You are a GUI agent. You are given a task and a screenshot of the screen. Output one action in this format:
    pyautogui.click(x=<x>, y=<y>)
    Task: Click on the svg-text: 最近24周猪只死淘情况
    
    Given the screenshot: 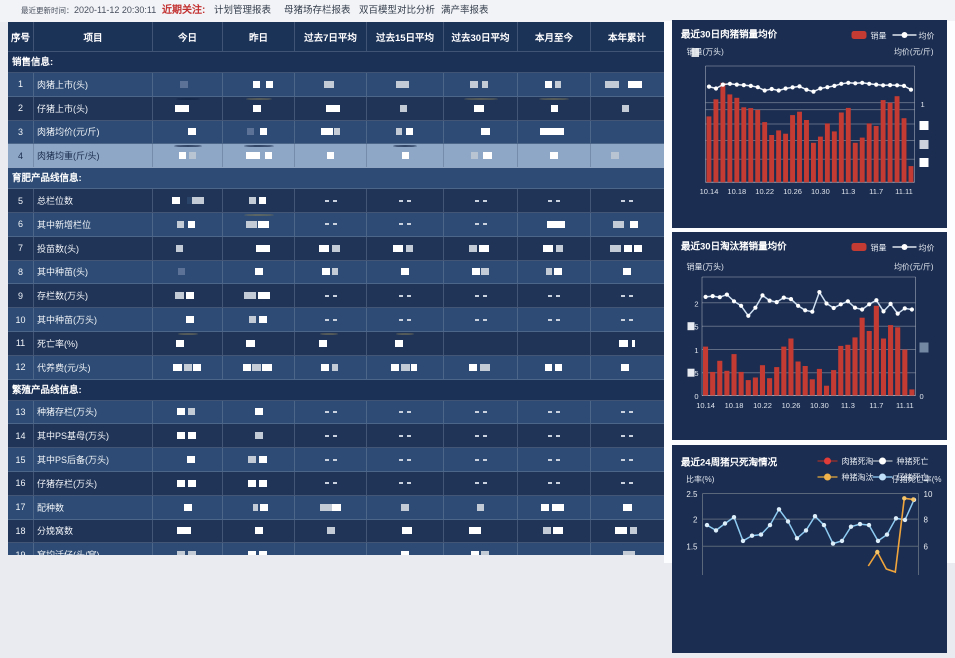 What is the action you would take?
    pyautogui.click(x=729, y=462)
    